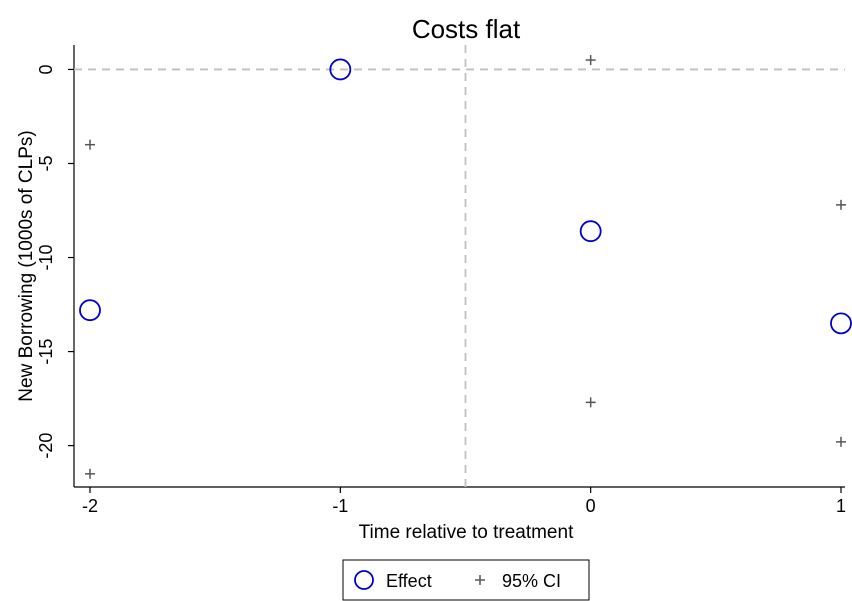 The image size is (852, 601). I want to click on x-tick-label: -2, so click(90, 506).